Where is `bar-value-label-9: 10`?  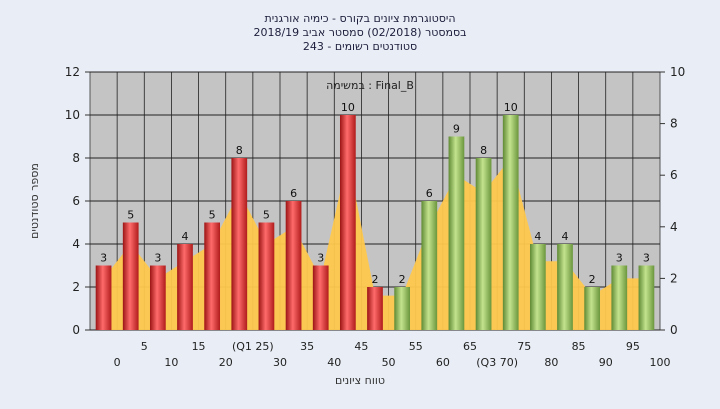 bar-value-label-9: 10 is located at coordinates (348, 107).